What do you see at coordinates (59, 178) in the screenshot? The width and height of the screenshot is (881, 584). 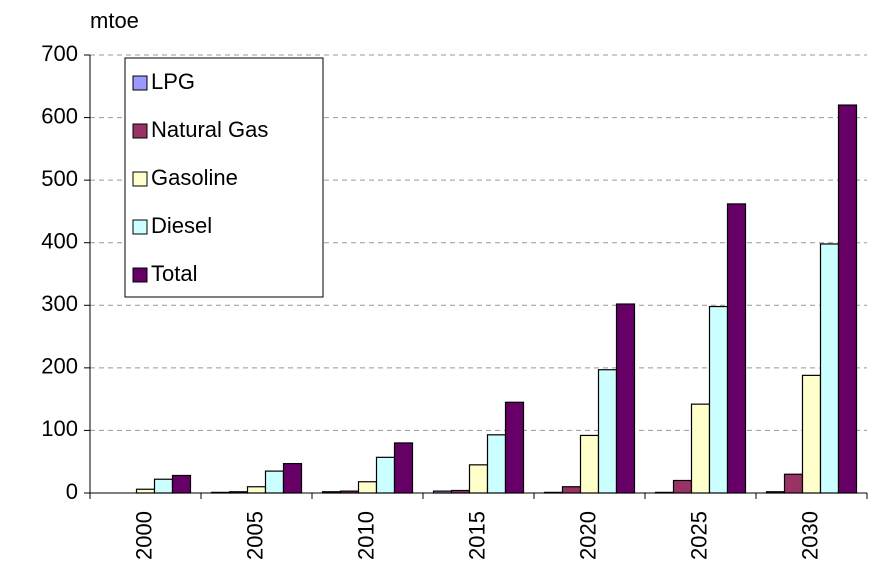 I see `y-tick-label: 500` at bounding box center [59, 178].